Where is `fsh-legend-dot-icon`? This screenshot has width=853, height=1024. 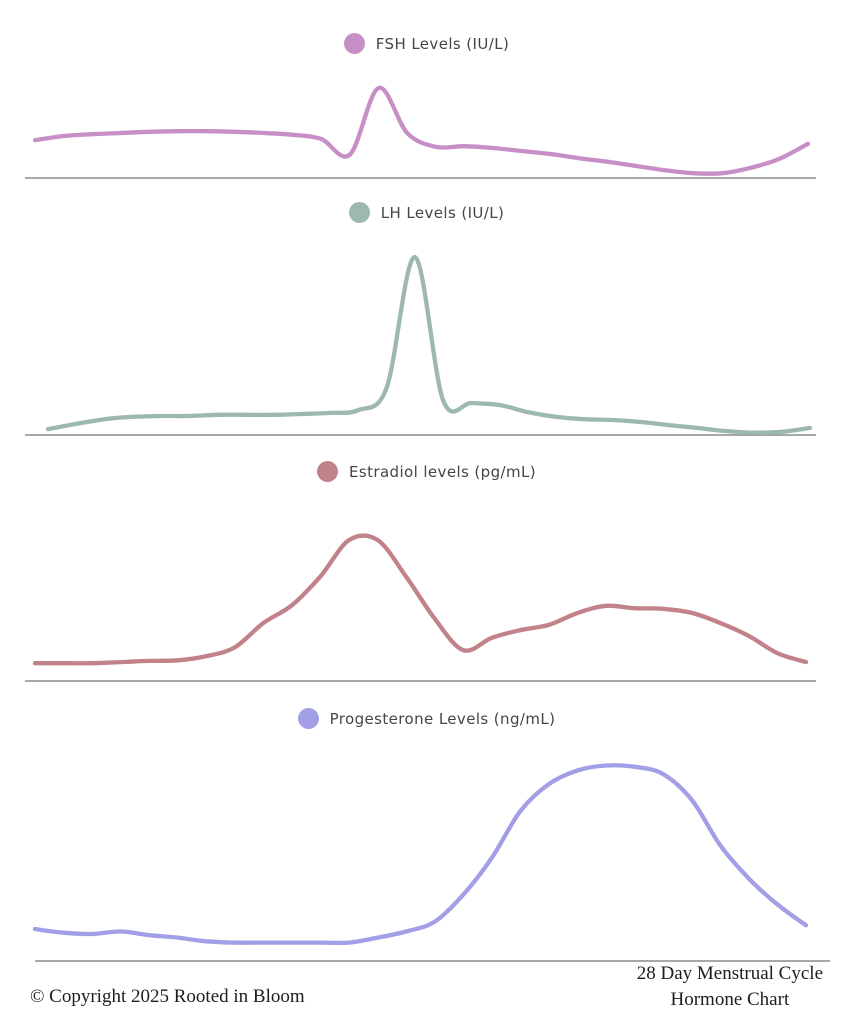 fsh-legend-dot-icon is located at coordinates (354, 43).